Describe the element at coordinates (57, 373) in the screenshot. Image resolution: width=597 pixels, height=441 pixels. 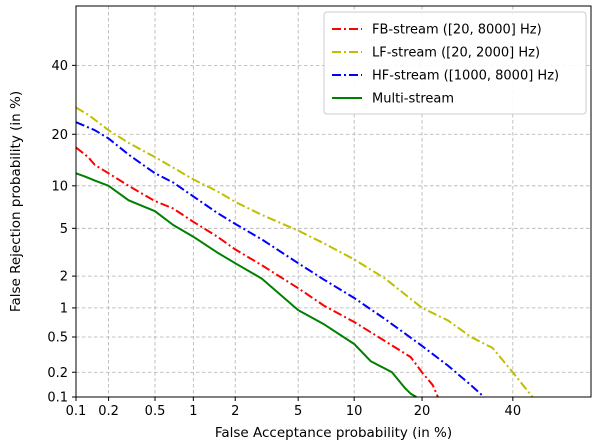
I see `y-tick-label: 0.2` at that location.